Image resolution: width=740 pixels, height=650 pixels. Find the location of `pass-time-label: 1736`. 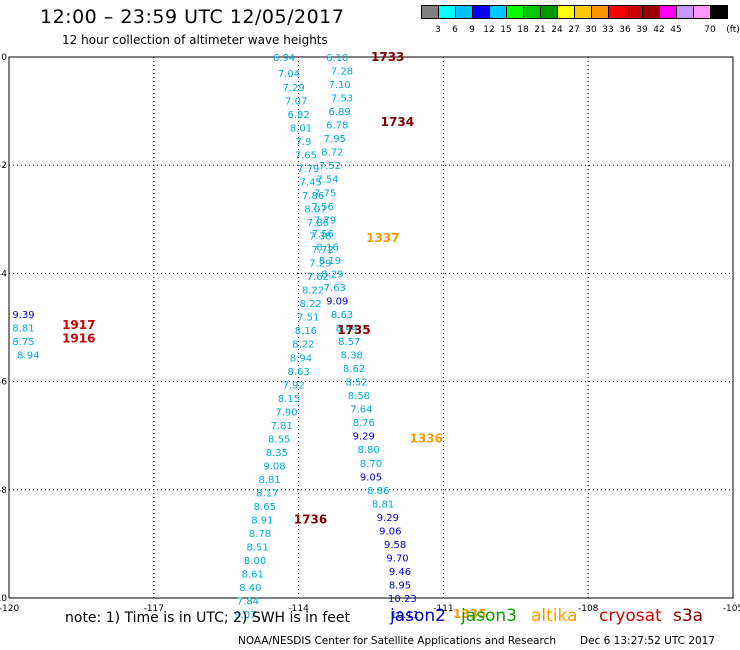

pass-time-label: 1736 is located at coordinates (310, 520).